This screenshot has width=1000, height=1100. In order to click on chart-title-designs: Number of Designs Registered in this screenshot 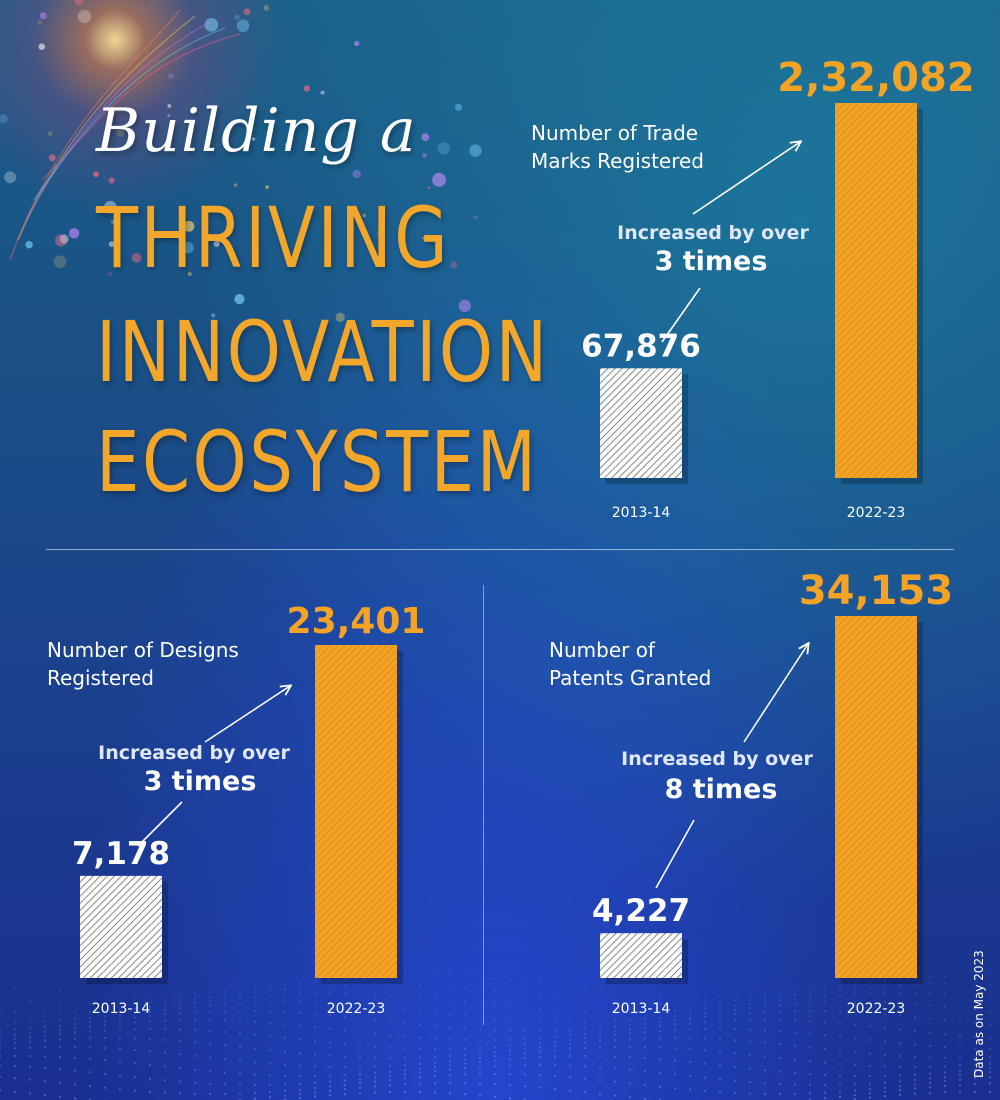, I will do `click(143, 664)`.